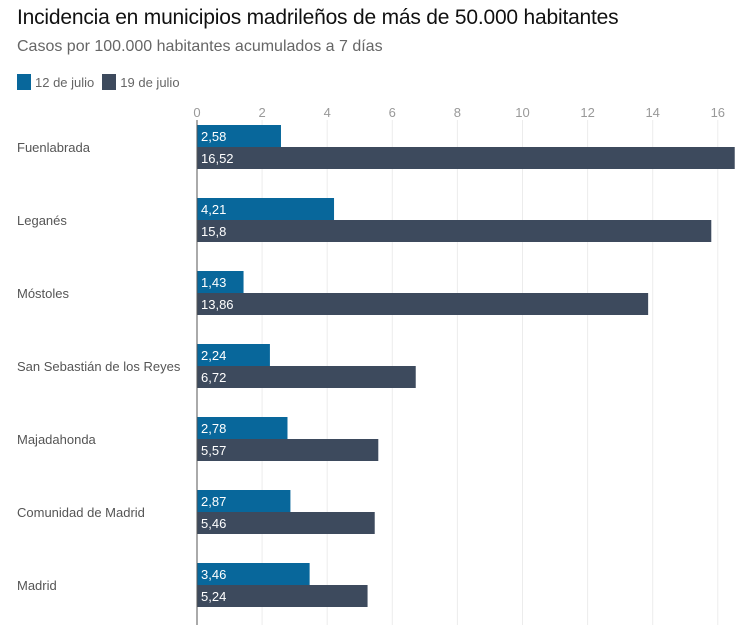 Image resolution: width=750 pixels, height=625 pixels. What do you see at coordinates (213, 501) in the screenshot?
I see `bar-value-label: 2,87` at bounding box center [213, 501].